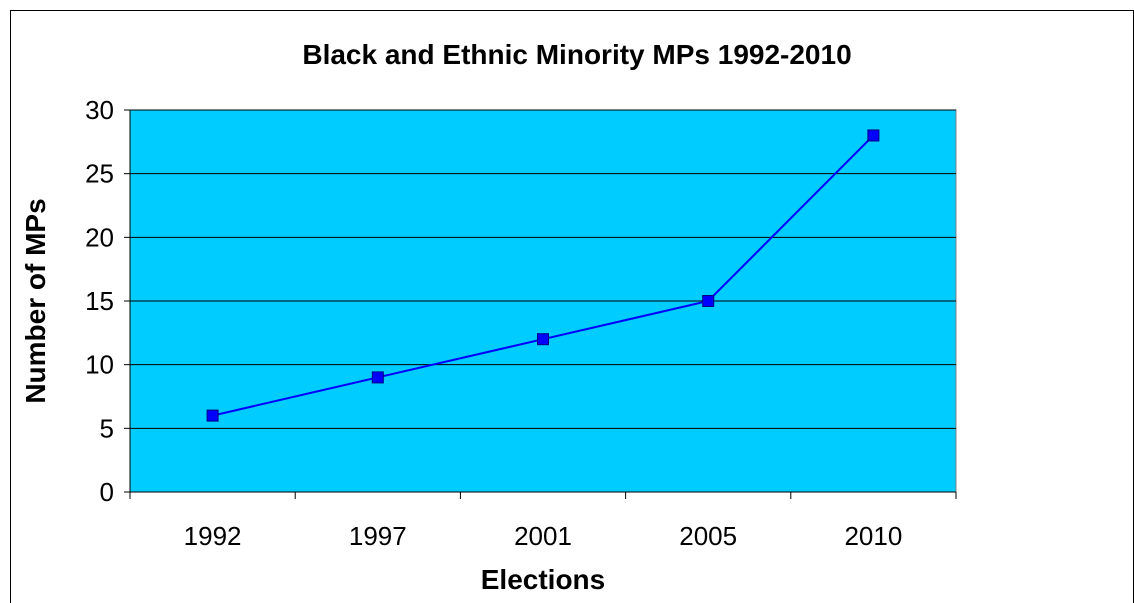 The width and height of the screenshot is (1134, 603). Describe the element at coordinates (99, 365) in the screenshot. I see `y-tick-label: 10` at that location.